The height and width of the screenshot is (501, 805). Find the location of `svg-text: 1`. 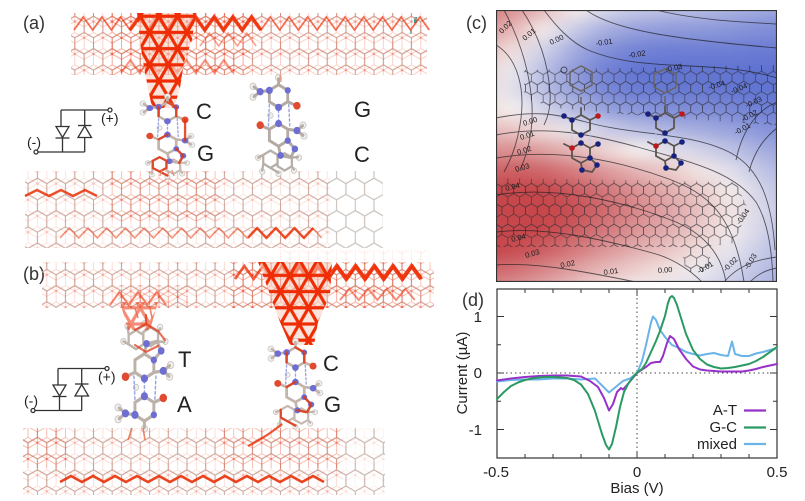

svg-text: 1 is located at coordinates (478, 317).